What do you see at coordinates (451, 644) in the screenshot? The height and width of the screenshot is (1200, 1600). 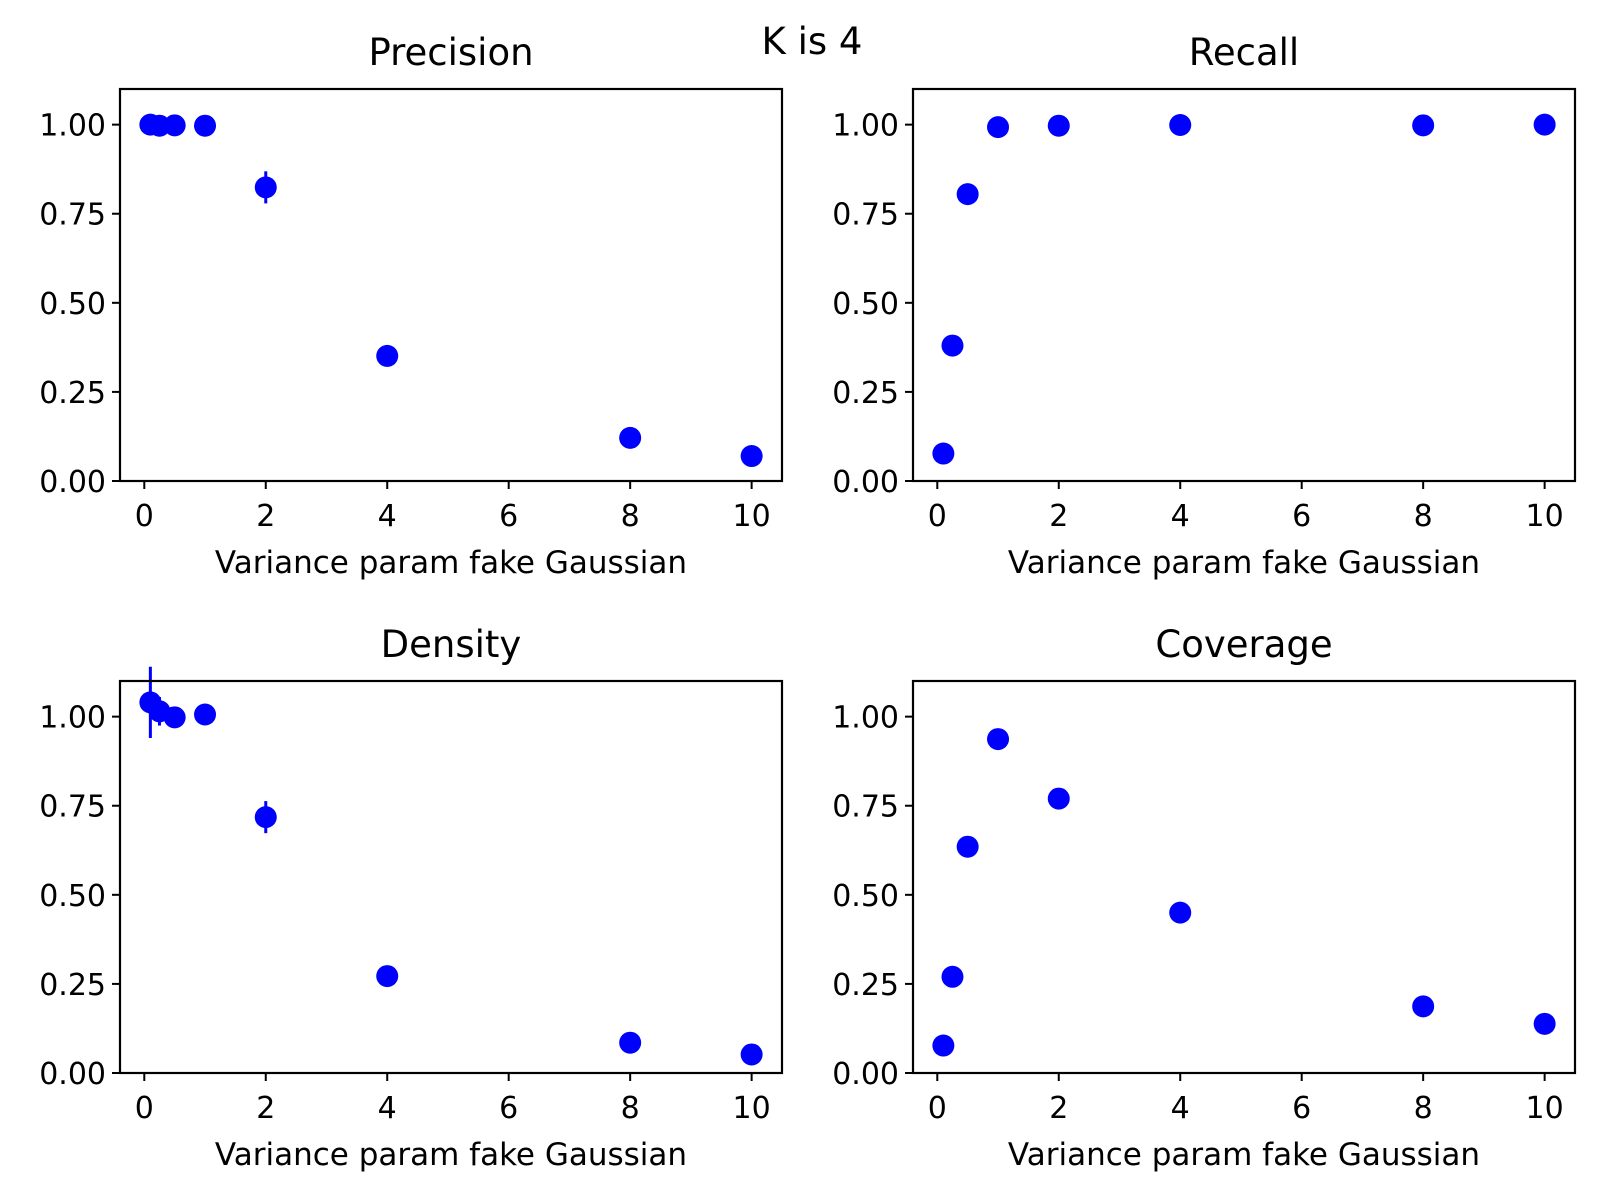 I see `subplot-title: Density` at bounding box center [451, 644].